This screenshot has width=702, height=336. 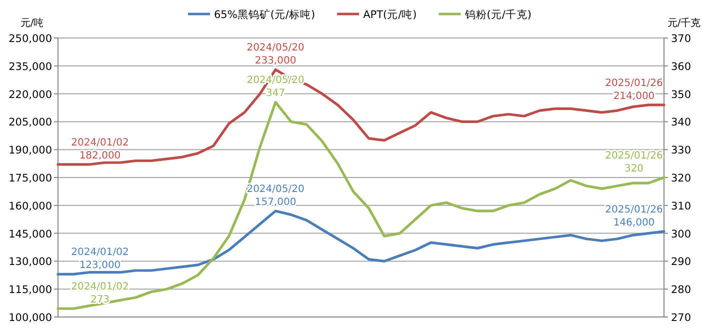 I want to click on y-tick-label: 115,000, so click(x=30, y=290).